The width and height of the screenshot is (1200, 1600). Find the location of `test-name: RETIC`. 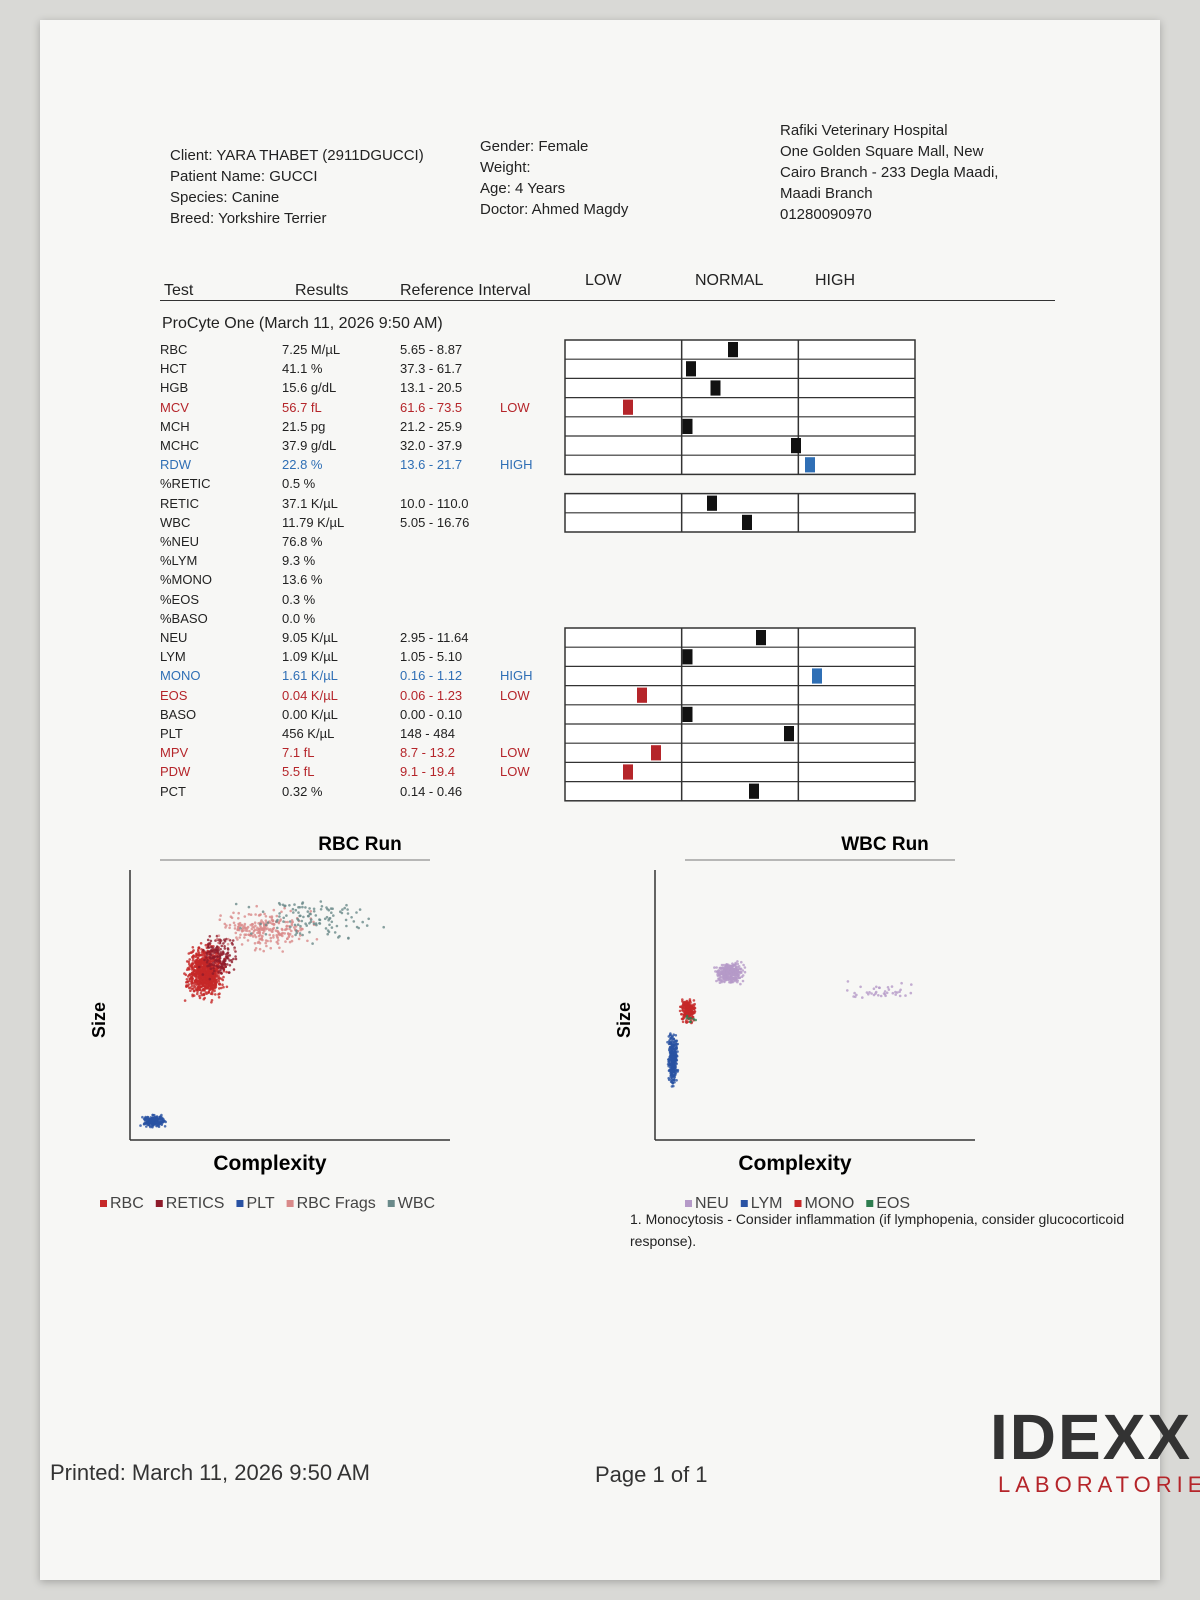

test-name: RETIC is located at coordinates (179, 503).